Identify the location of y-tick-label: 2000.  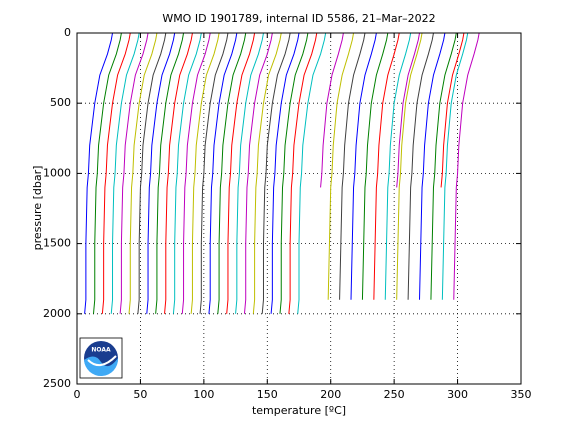
(57, 313).